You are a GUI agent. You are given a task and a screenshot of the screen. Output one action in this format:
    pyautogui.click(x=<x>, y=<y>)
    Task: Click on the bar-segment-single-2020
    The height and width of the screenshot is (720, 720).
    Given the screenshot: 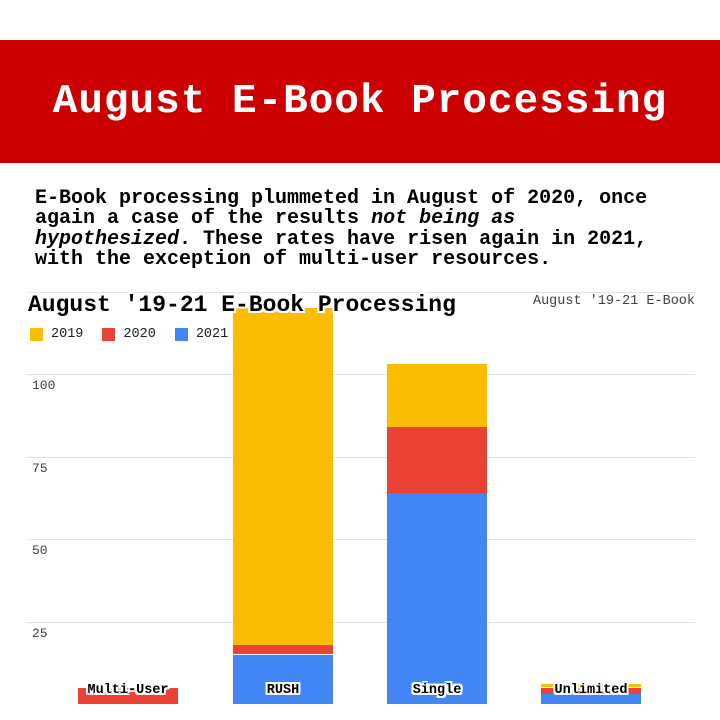 What is the action you would take?
    pyautogui.click(x=437, y=459)
    